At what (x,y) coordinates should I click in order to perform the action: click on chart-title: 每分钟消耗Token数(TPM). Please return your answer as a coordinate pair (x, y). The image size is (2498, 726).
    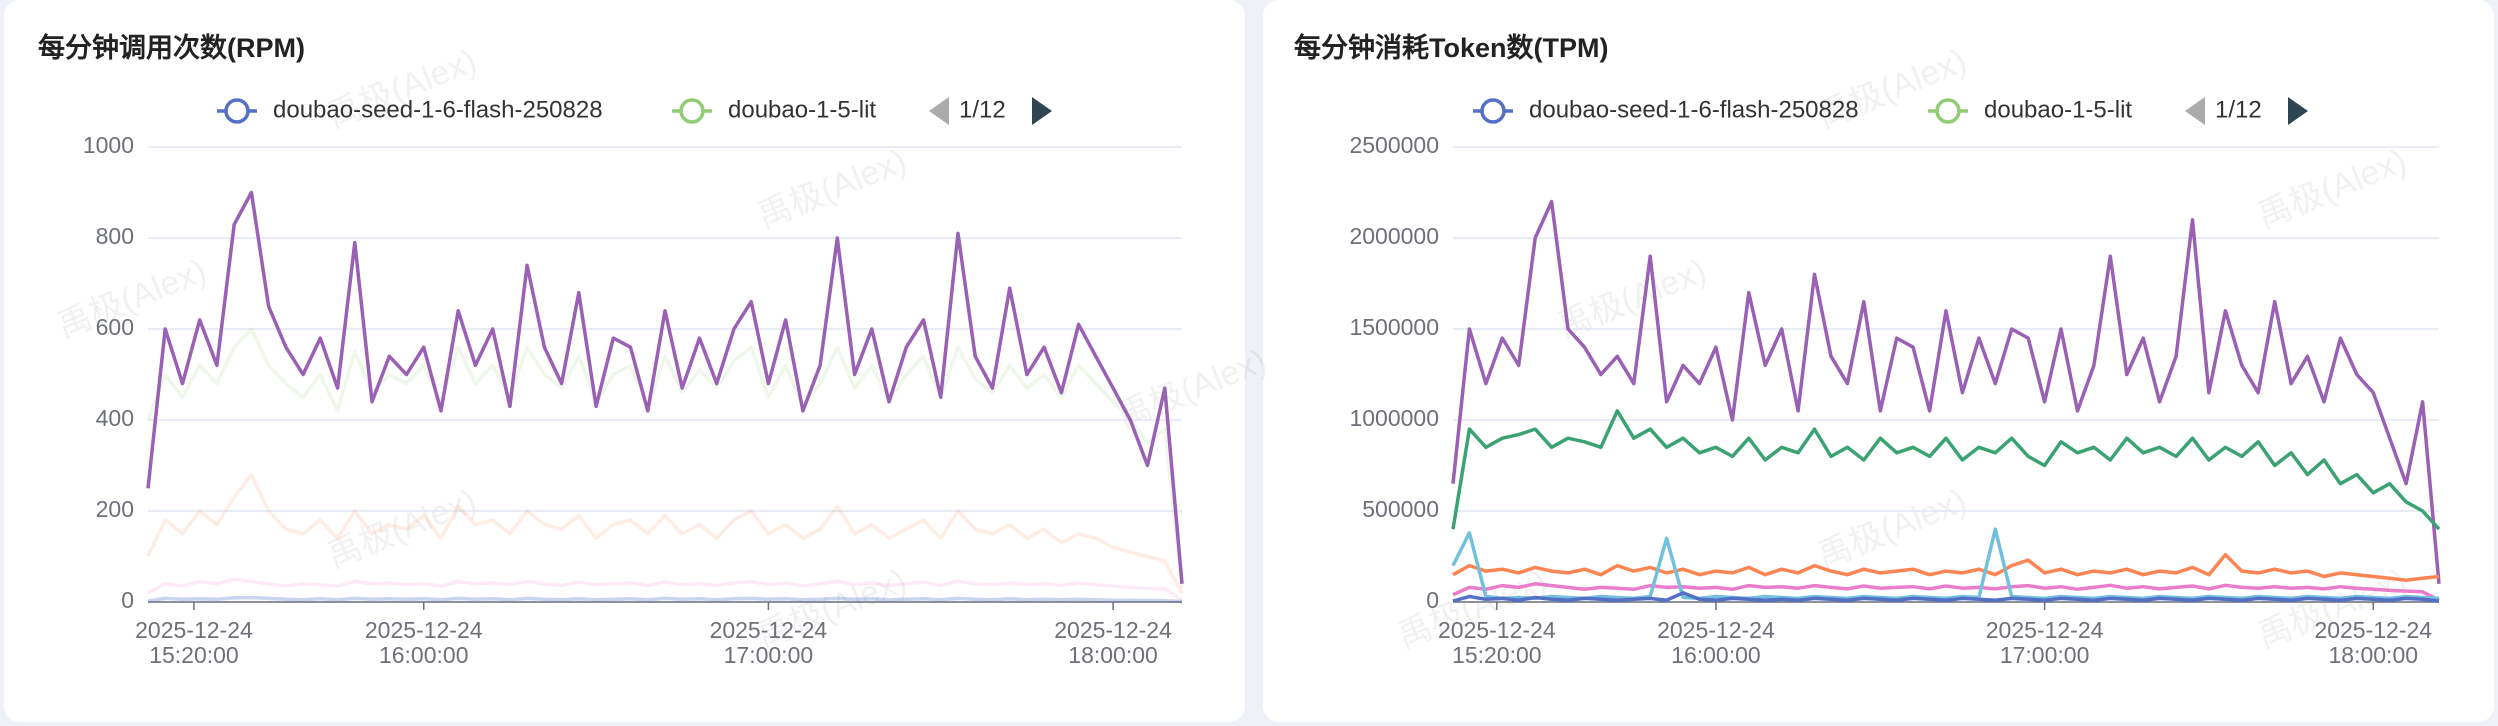
    Looking at the image, I should click on (1451, 47).